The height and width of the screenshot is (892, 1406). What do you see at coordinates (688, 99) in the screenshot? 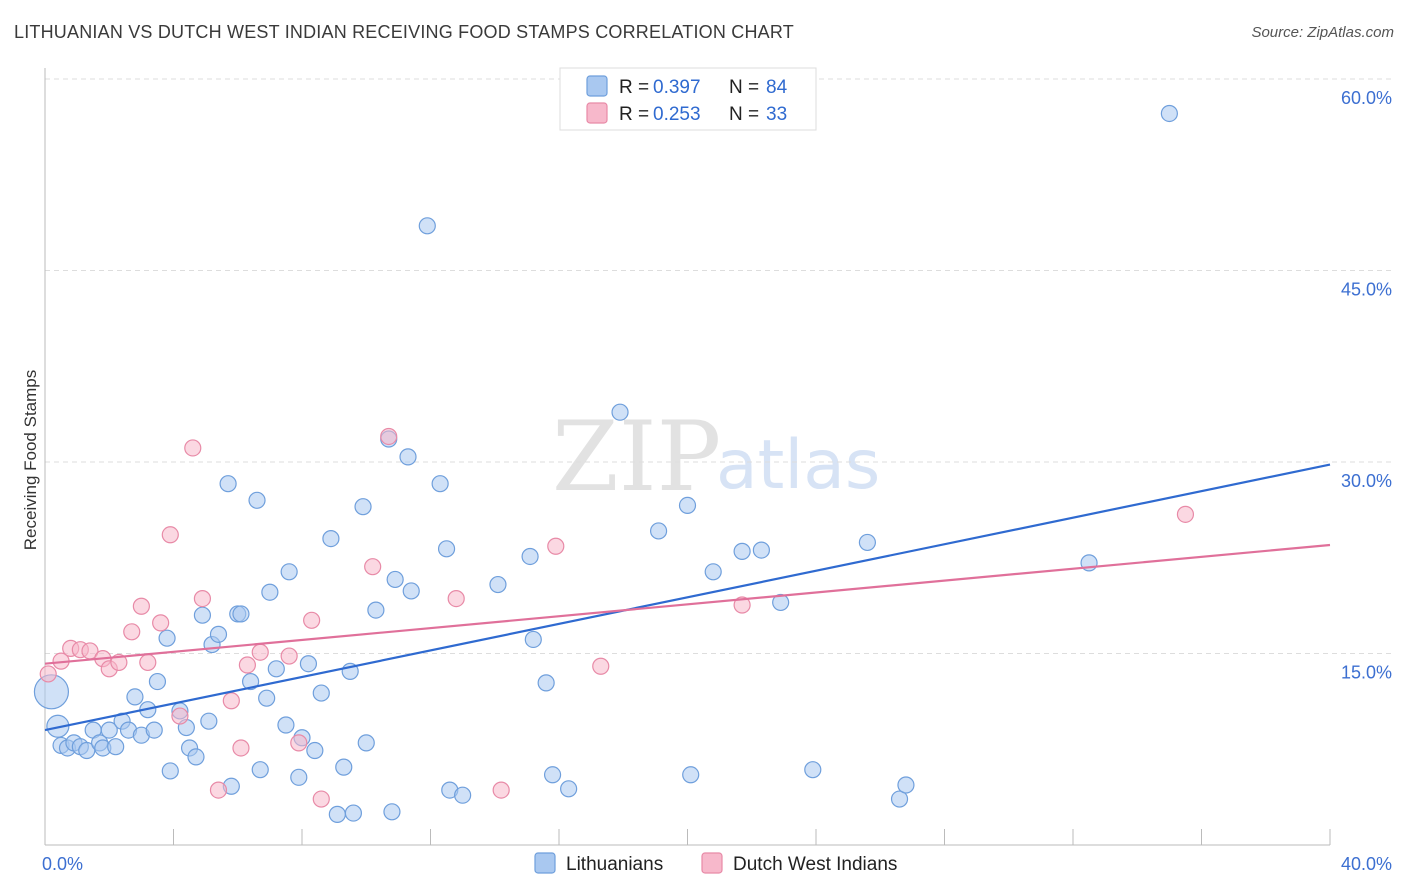
I see `legend: R = 0.397 N = 84 R = 0.253 N = 33` at bounding box center [688, 99].